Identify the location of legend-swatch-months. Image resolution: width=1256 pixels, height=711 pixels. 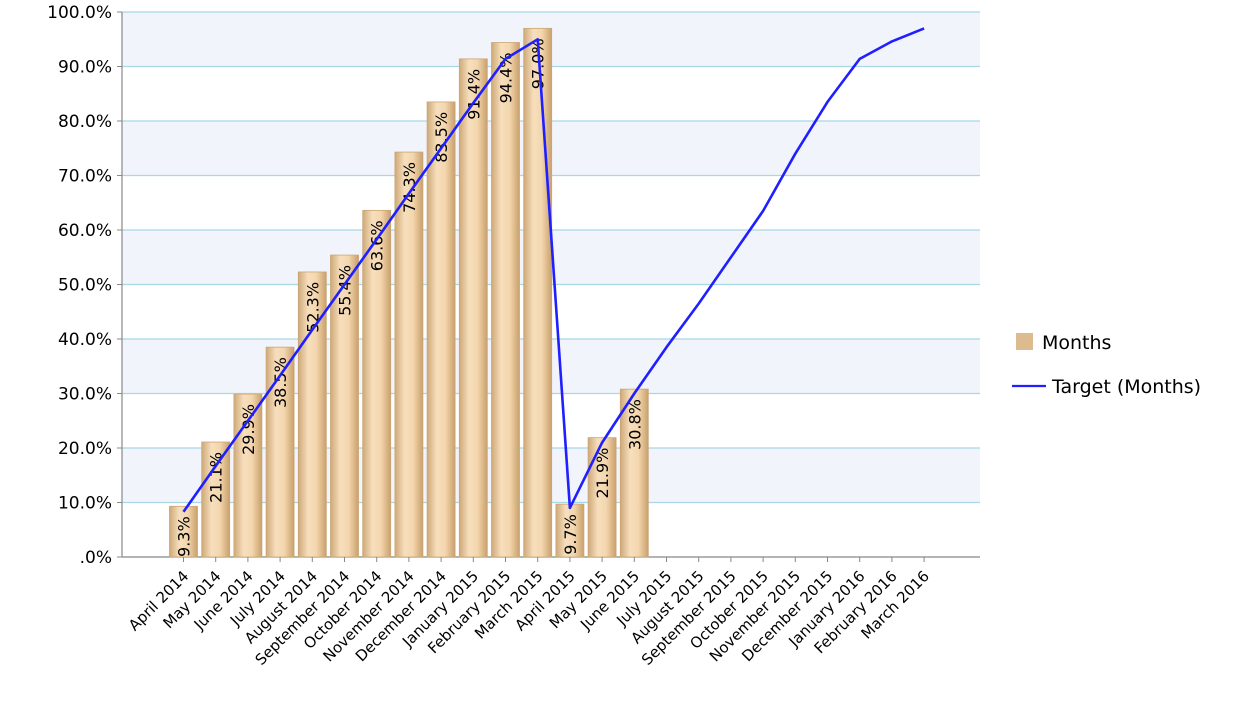
(1024, 341).